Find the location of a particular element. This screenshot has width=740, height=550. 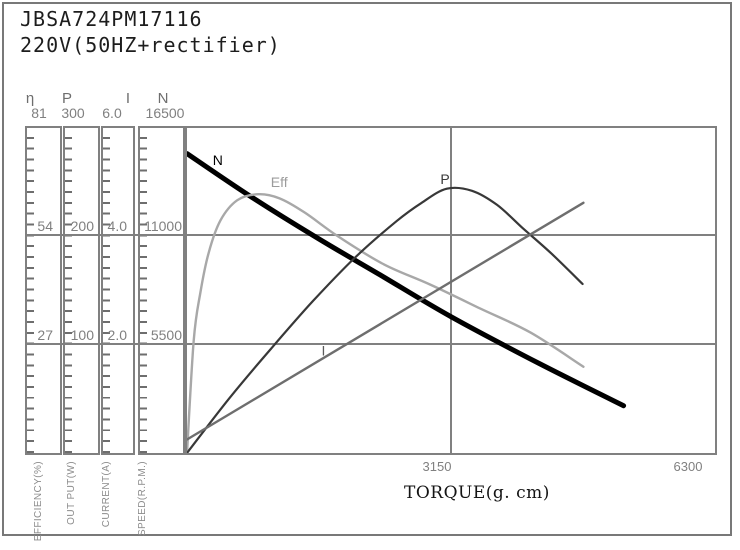

axis-name-current: CURRENT(A) is located at coordinates (106, 494).